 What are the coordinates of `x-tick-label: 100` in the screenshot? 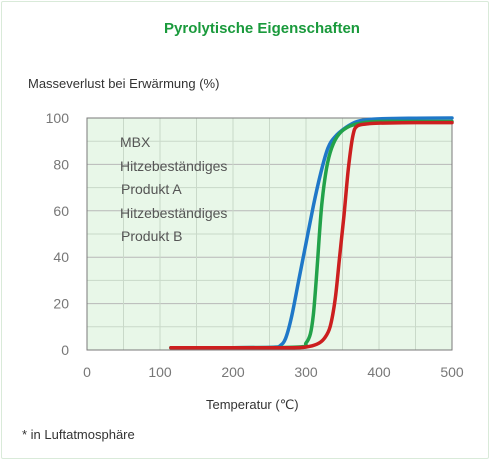 It's located at (160, 372).